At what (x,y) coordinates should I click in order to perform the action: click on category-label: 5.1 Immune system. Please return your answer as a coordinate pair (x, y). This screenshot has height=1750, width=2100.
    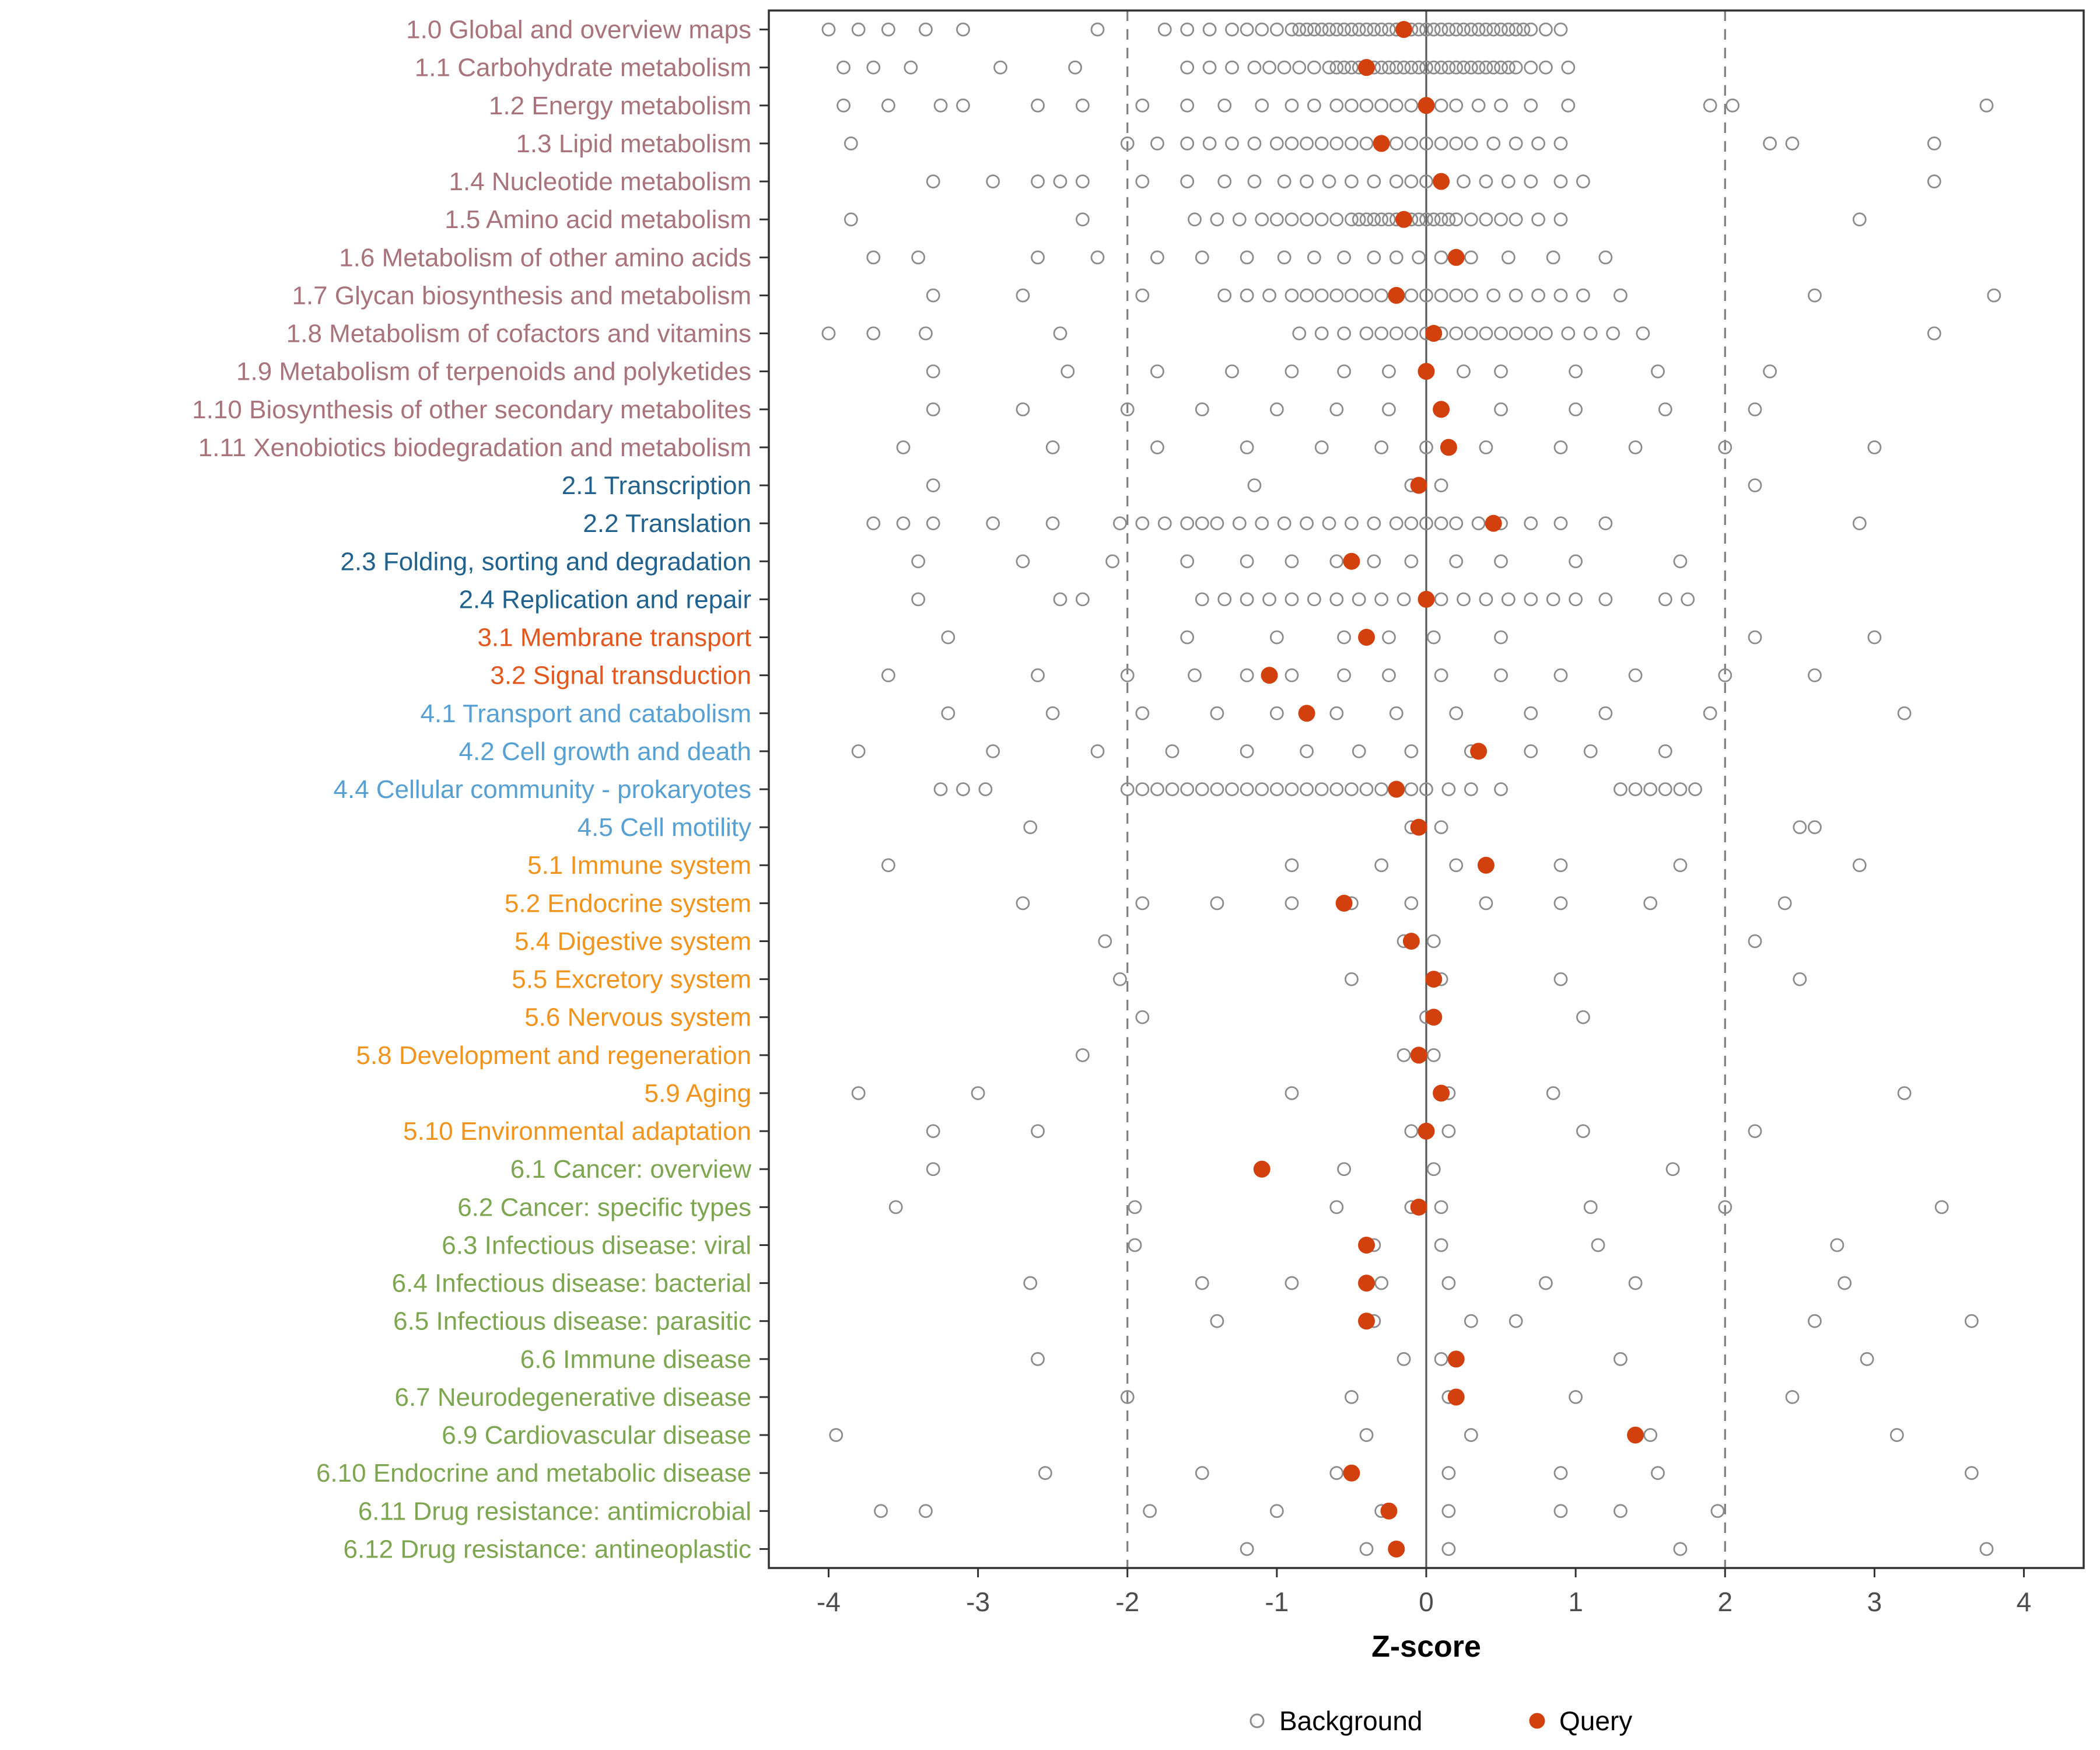
    Looking at the image, I should click on (639, 865).